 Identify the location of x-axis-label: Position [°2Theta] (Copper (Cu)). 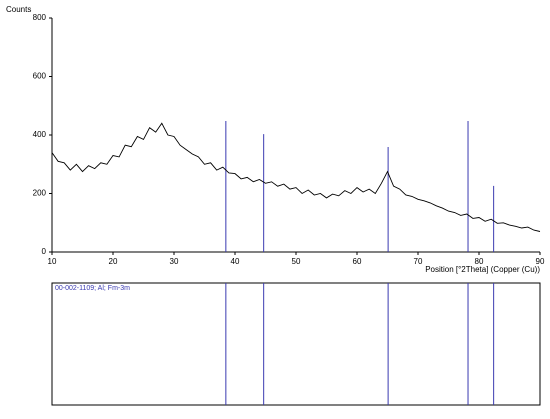
(482, 269).